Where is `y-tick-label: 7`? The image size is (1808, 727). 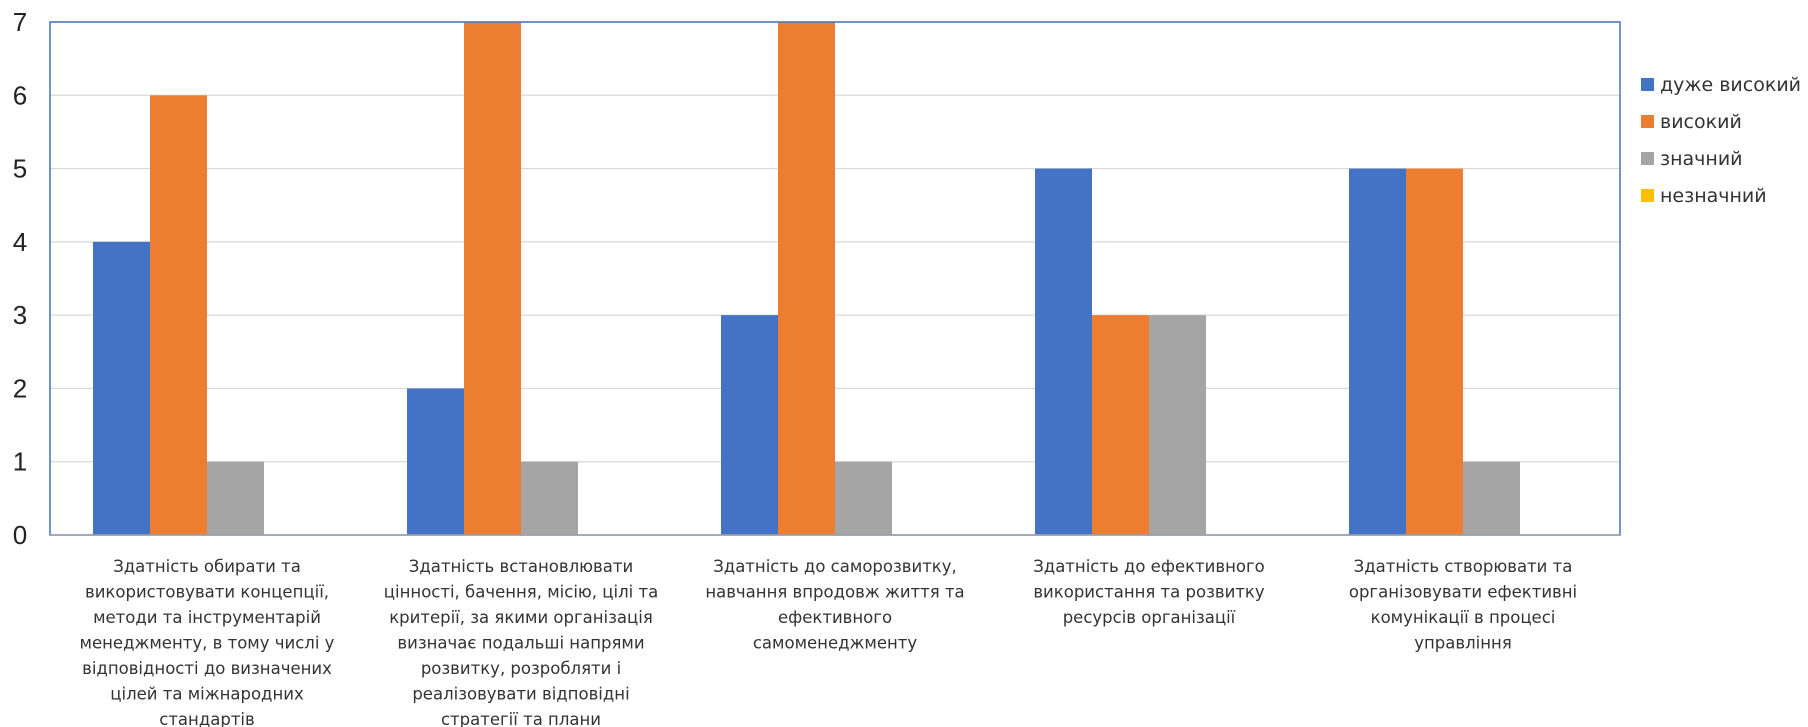 y-tick-label: 7 is located at coordinates (20, 22).